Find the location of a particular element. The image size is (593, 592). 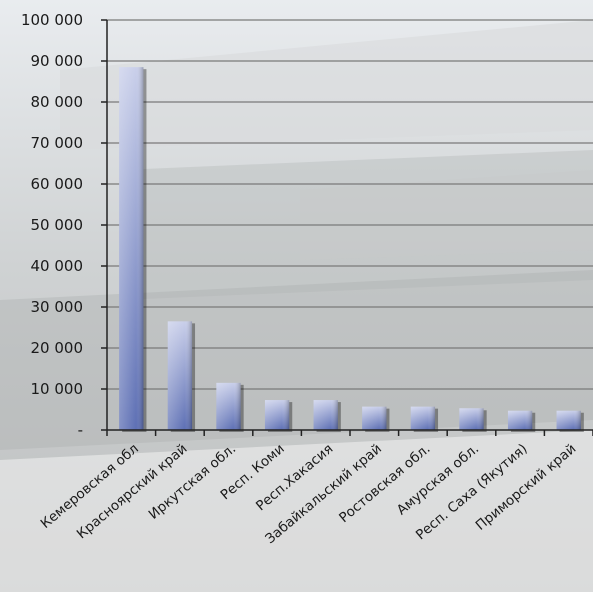

y-tick-label: 20 000 is located at coordinates (57, 348).